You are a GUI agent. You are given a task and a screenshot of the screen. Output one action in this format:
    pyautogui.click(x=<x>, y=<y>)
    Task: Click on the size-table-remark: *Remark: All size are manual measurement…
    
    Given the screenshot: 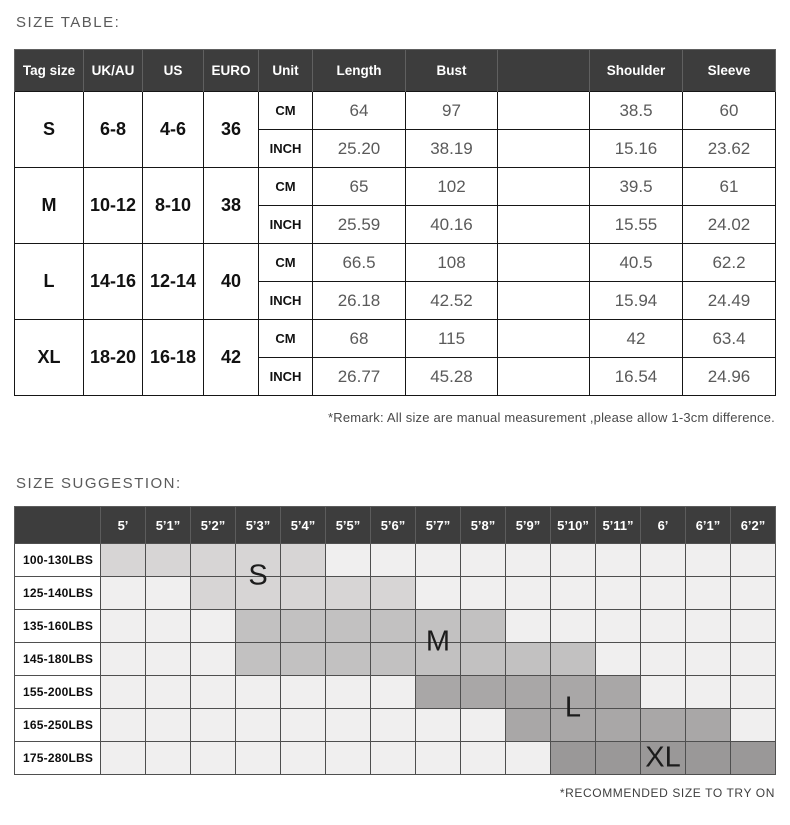 What is the action you would take?
    pyautogui.click(x=551, y=417)
    